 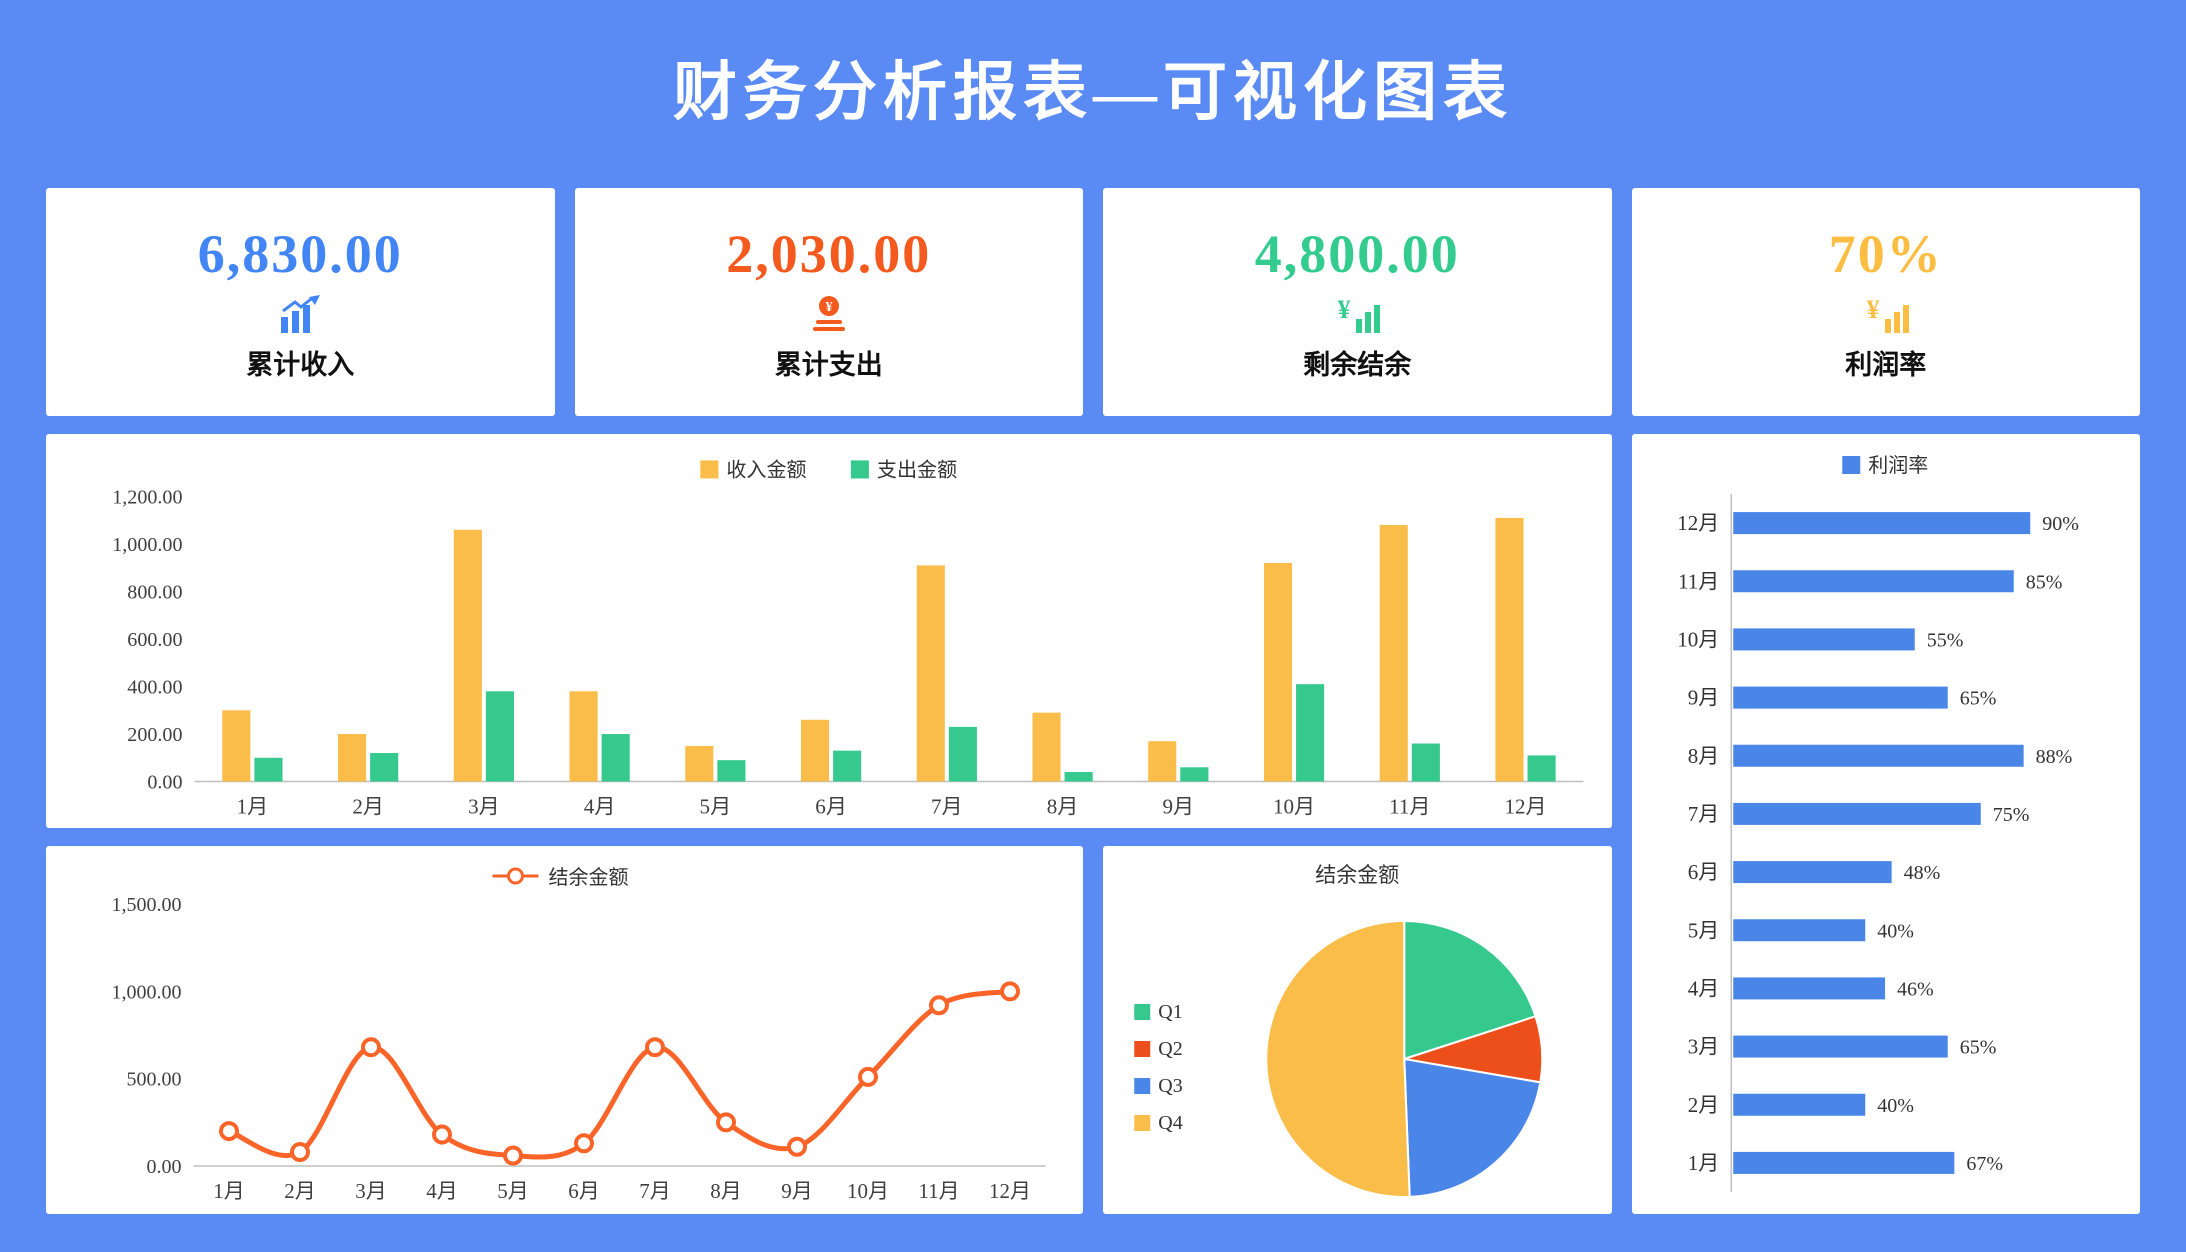 I want to click on balance-pie-chart-svg: 结余金额 Q1 Q2 Q3 Q4, so click(x=1339, y=1030).